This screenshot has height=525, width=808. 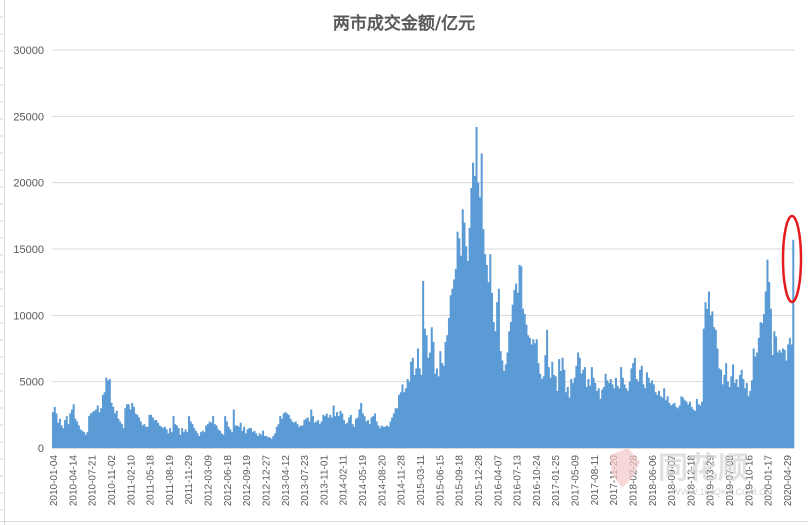 What do you see at coordinates (363, 481) in the screenshot?
I see `x-tick-label: 2014-05-19` at bounding box center [363, 481].